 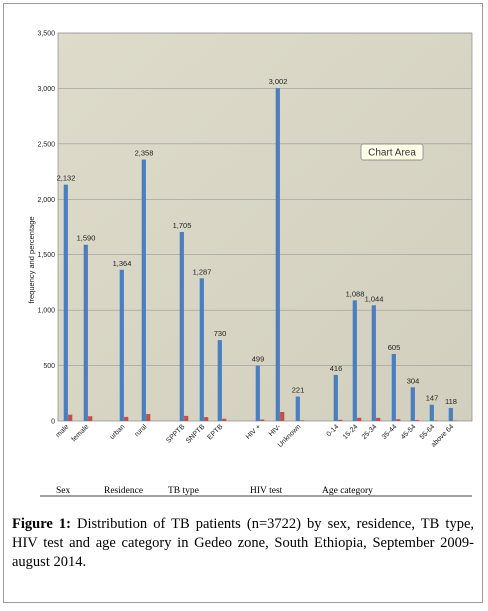 I want to click on x-category-label: EPTB, so click(x=216, y=432).